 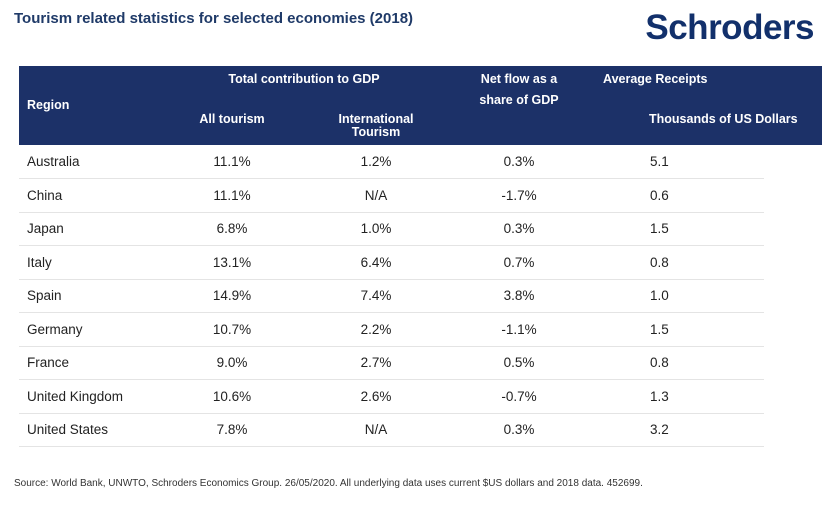 I want to click on average-receipts-cell: 5.1, so click(x=659, y=161).